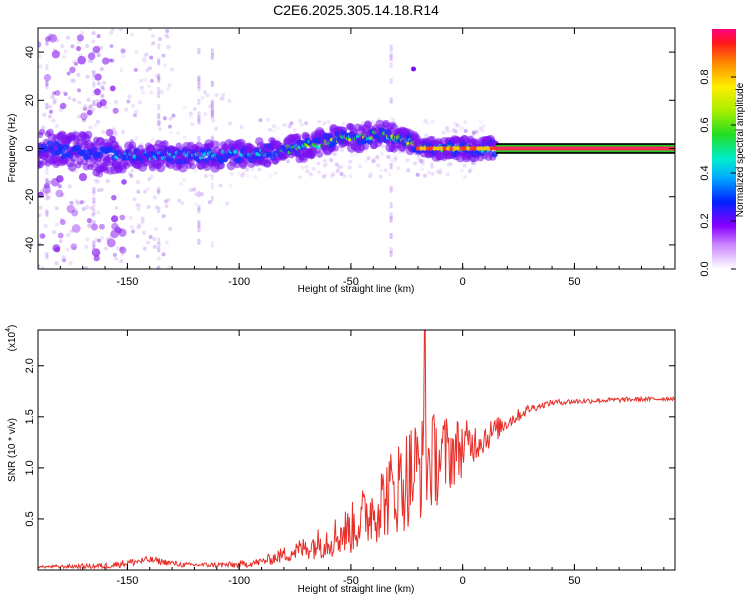 This screenshot has width=750, height=600. What do you see at coordinates (127, 282) in the screenshot?
I see `spectrogram-xtick-label: -150` at bounding box center [127, 282].